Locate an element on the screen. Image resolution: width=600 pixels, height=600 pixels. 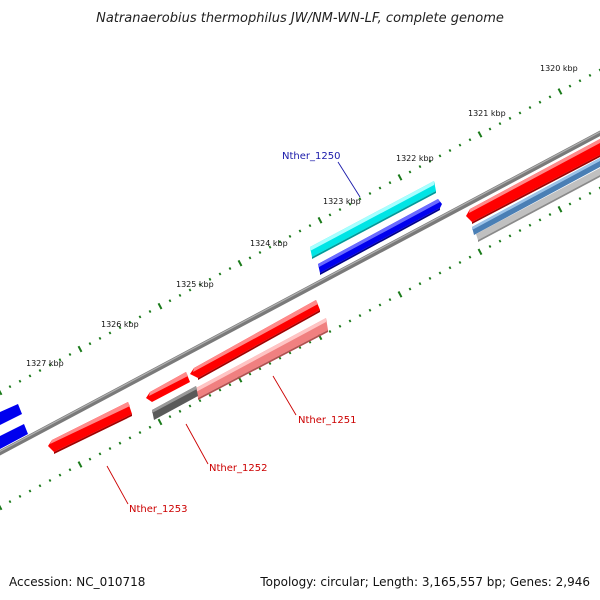
gene-feature-red-upper-right is located at coordinates (533, 181).